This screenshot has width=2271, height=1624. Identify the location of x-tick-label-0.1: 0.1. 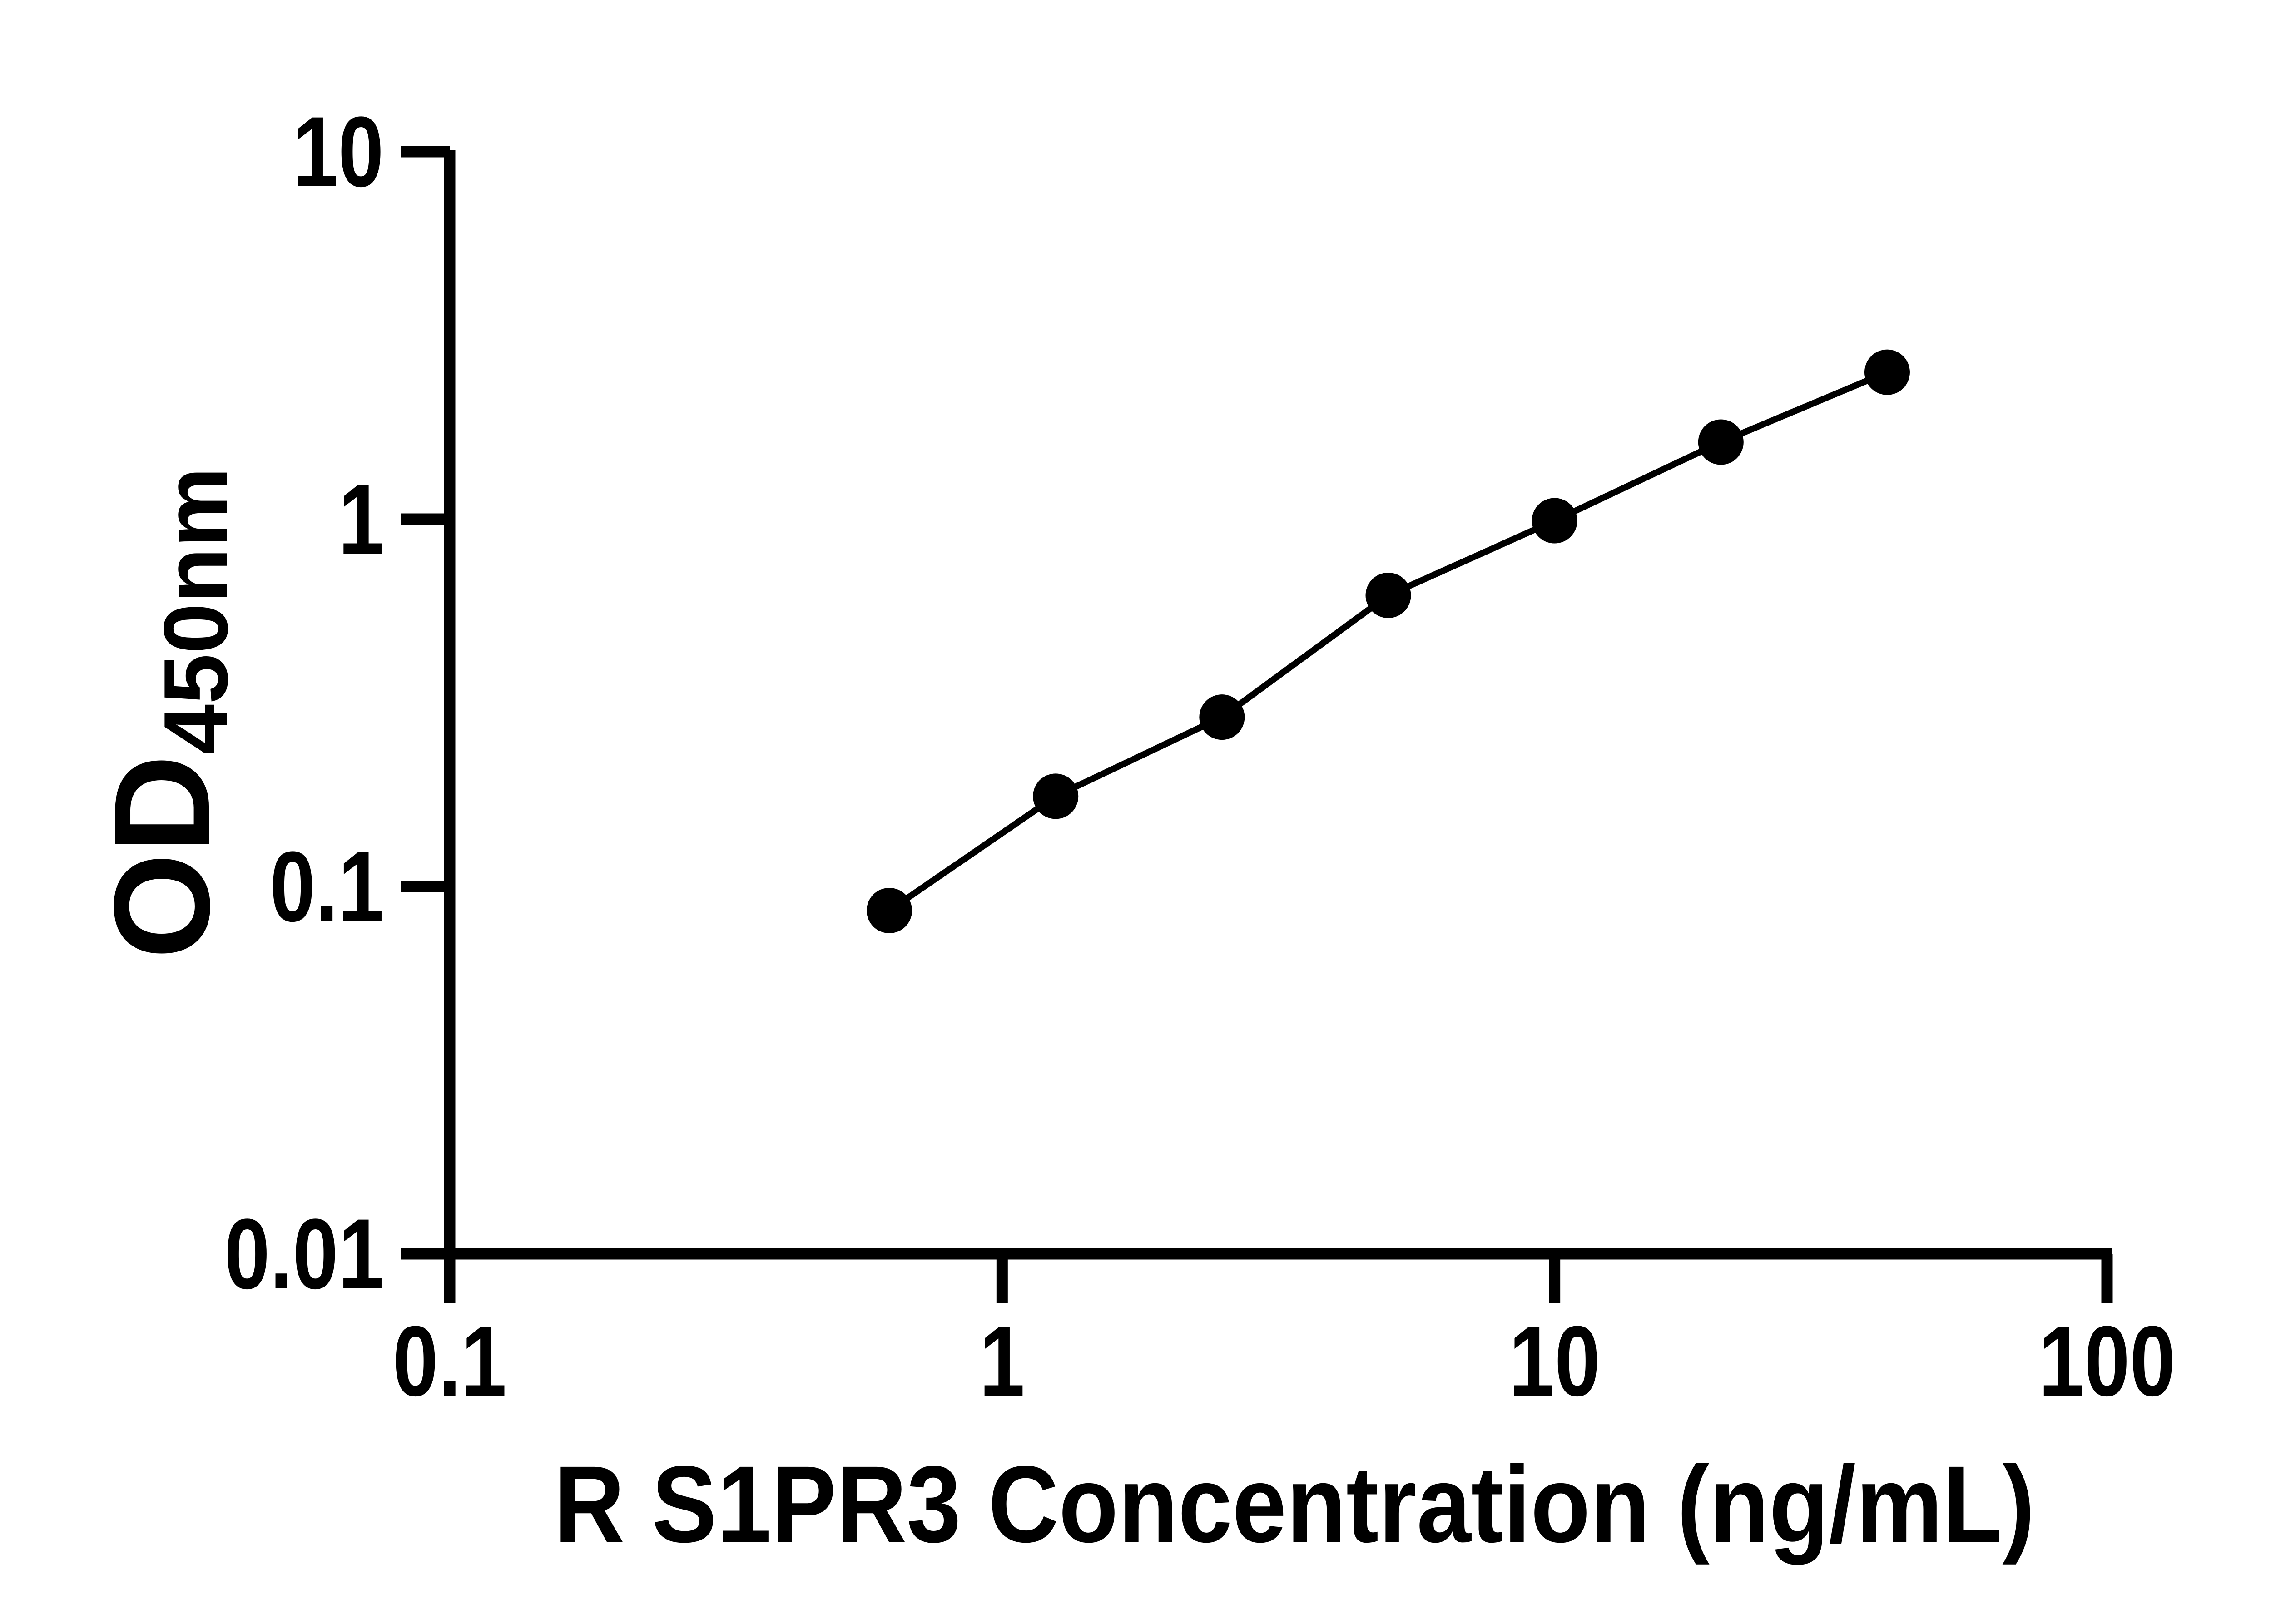
(450, 1361).